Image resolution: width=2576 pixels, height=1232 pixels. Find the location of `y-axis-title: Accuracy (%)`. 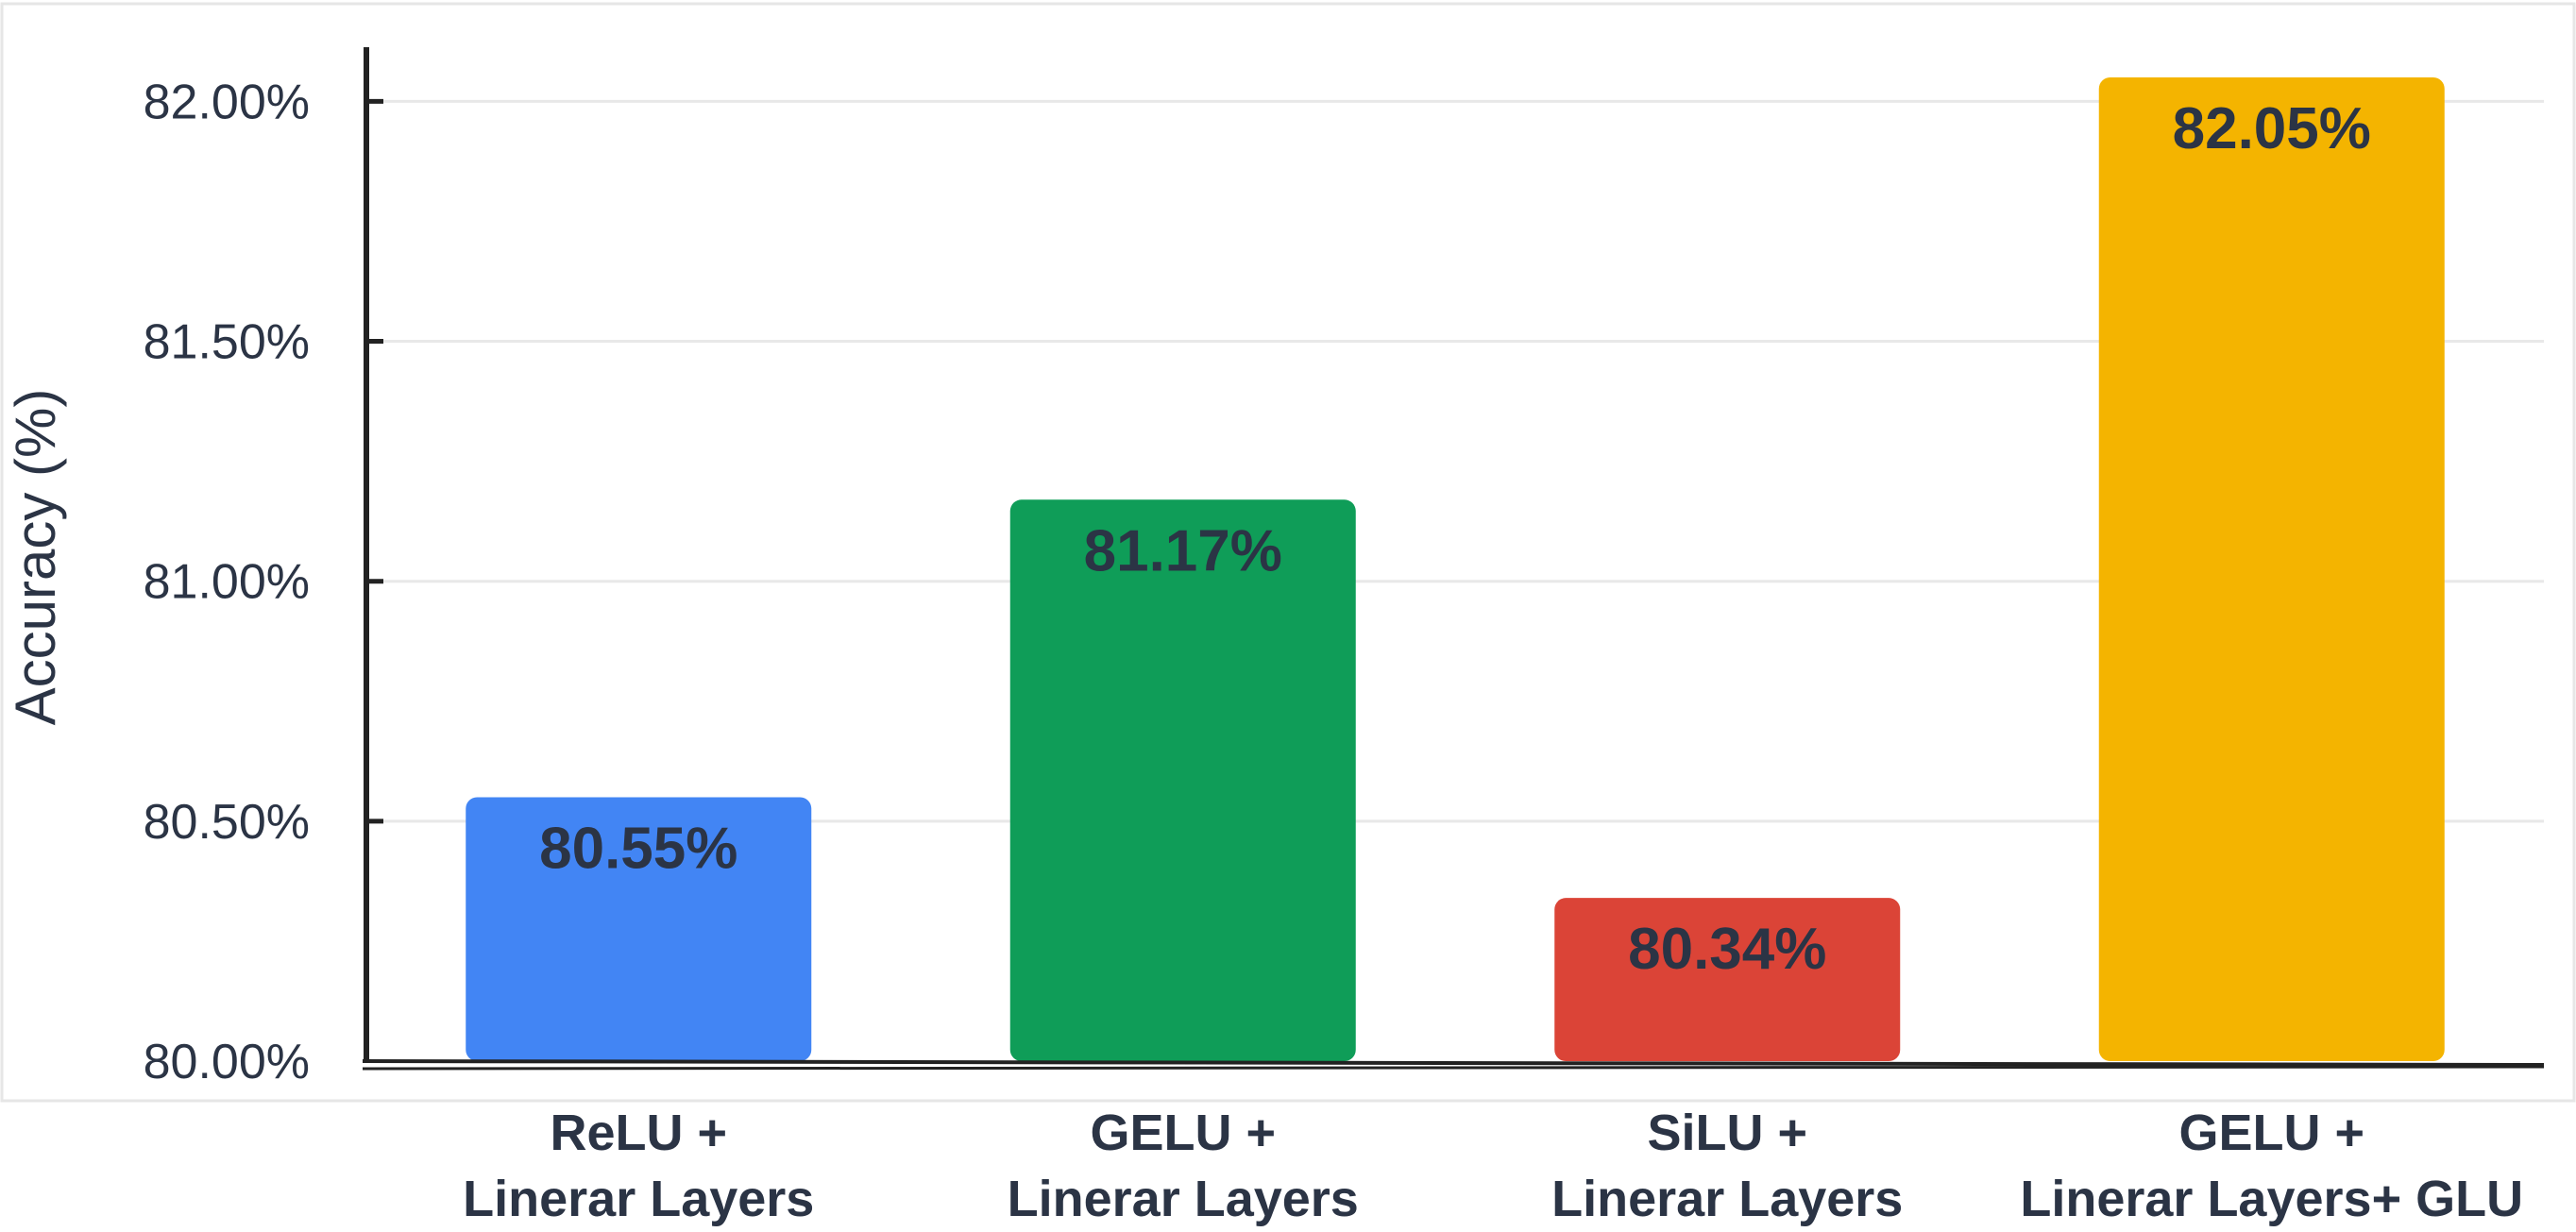

y-axis-title: Accuracy (%) is located at coordinates (35, 557).